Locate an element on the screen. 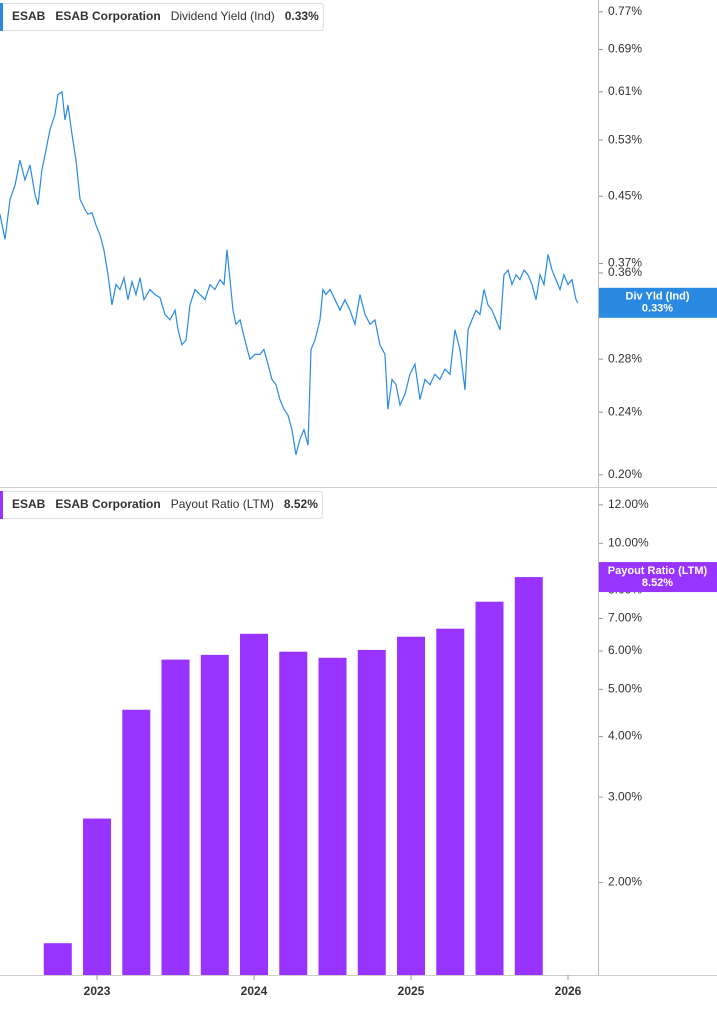 This screenshot has width=717, height=1010. y-tick-label: 0.36% is located at coordinates (625, 272).